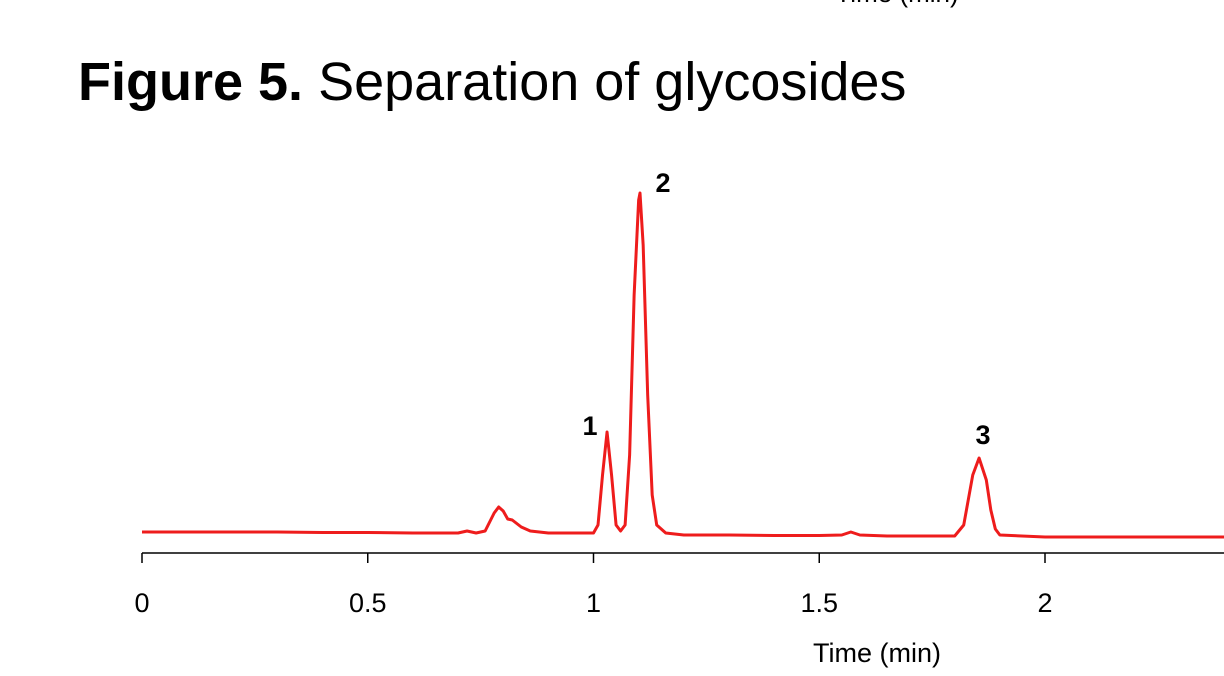  What do you see at coordinates (612, 82) in the screenshot?
I see `title-text: Separation of glycosides` at bounding box center [612, 82].